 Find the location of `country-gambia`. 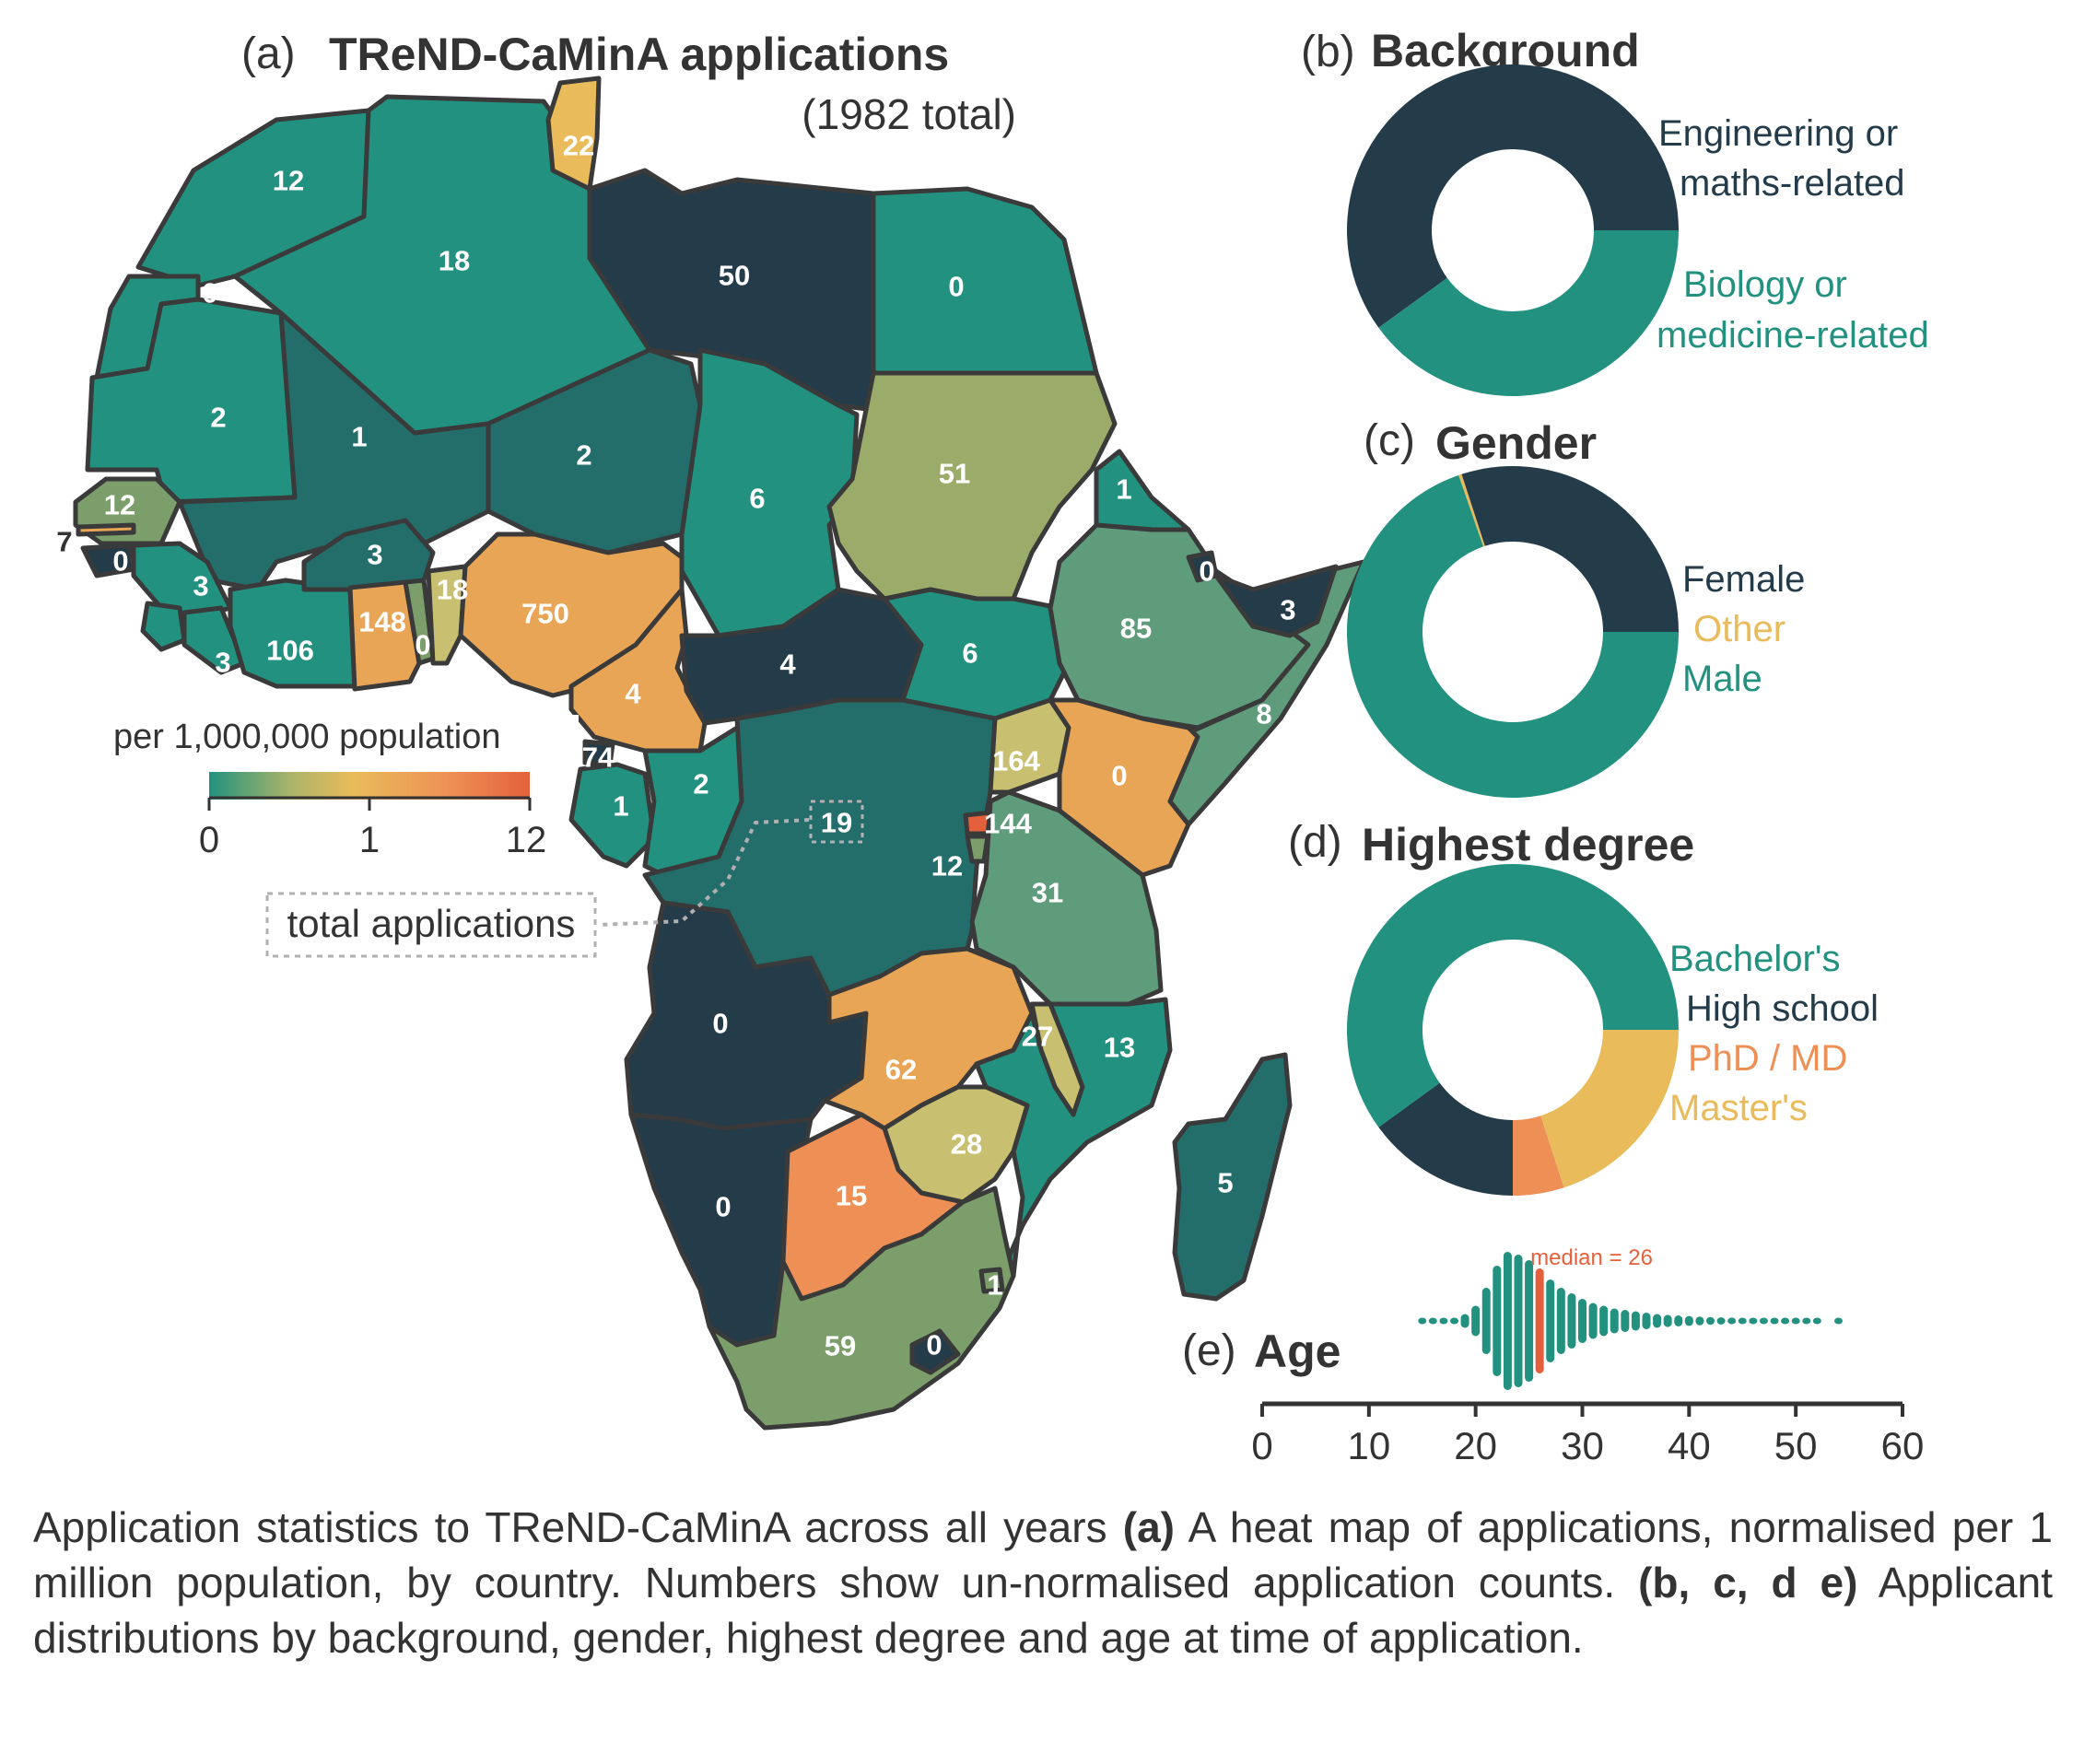

country-gambia is located at coordinates (106, 530).